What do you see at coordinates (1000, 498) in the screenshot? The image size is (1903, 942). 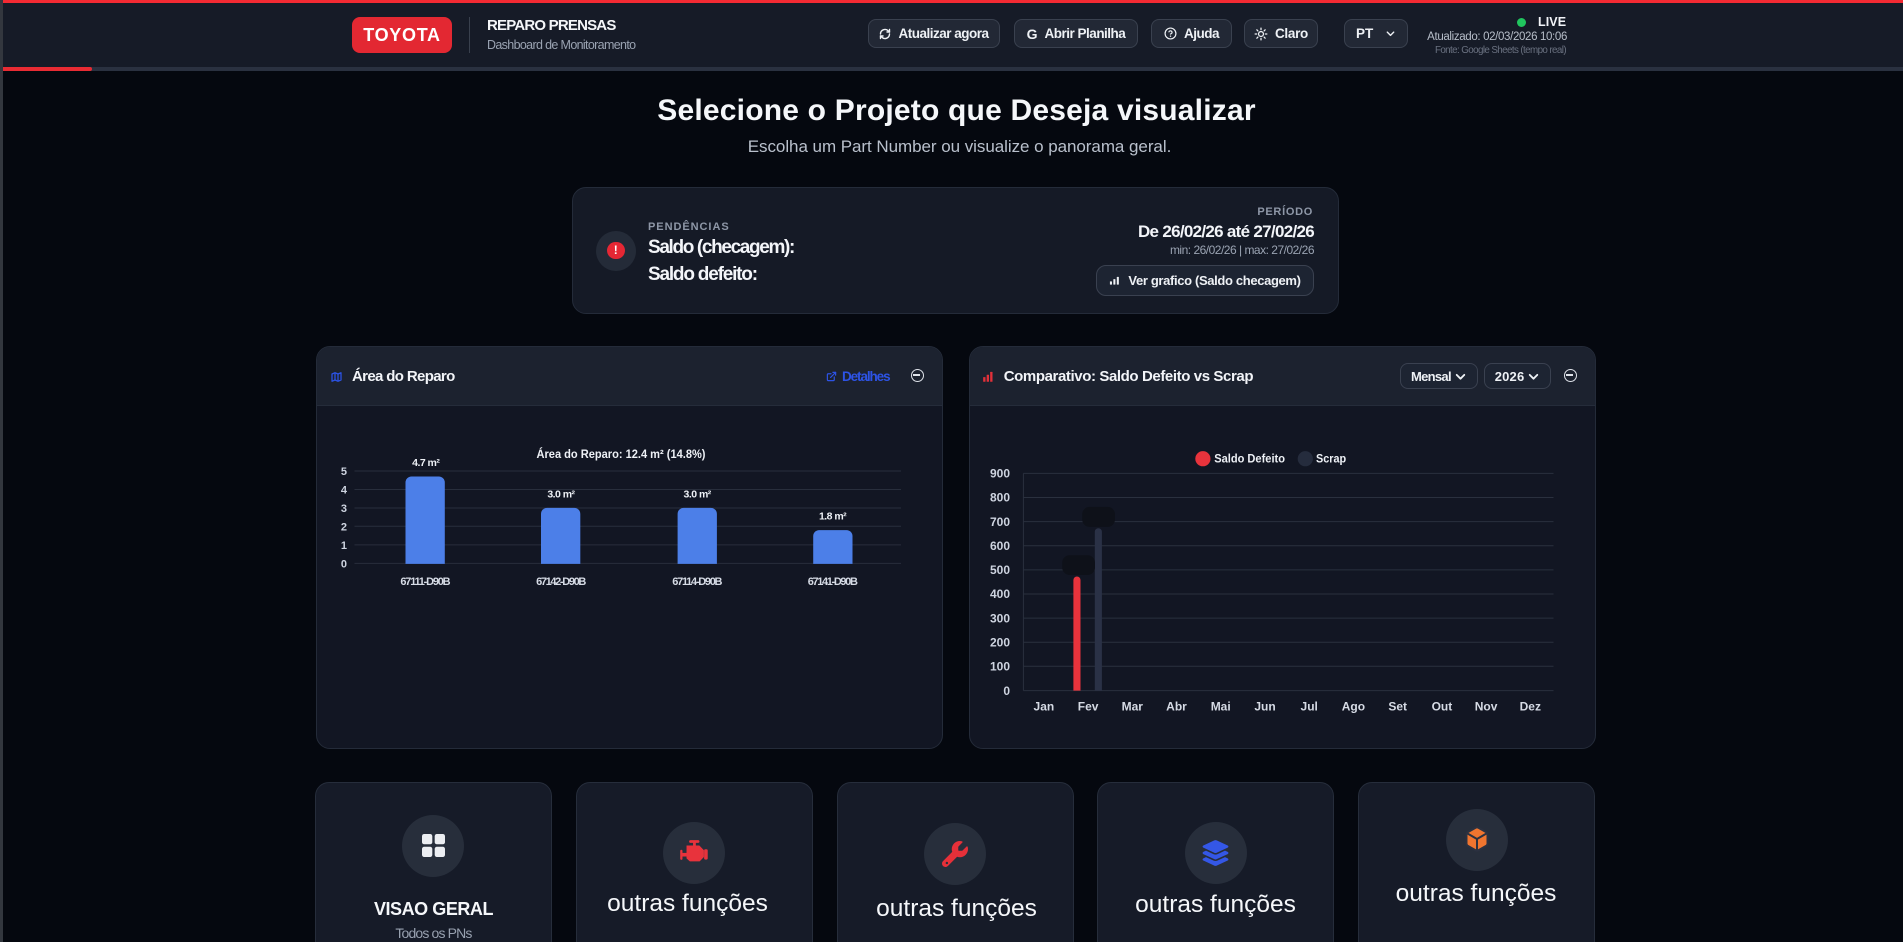 I see `svg-text: 800` at bounding box center [1000, 498].